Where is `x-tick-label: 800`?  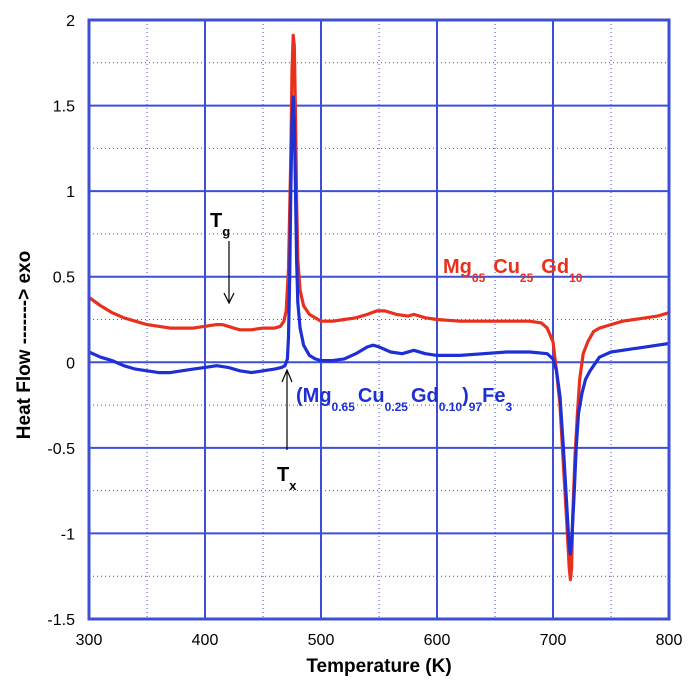
x-tick-label: 800 is located at coordinates (669, 640).